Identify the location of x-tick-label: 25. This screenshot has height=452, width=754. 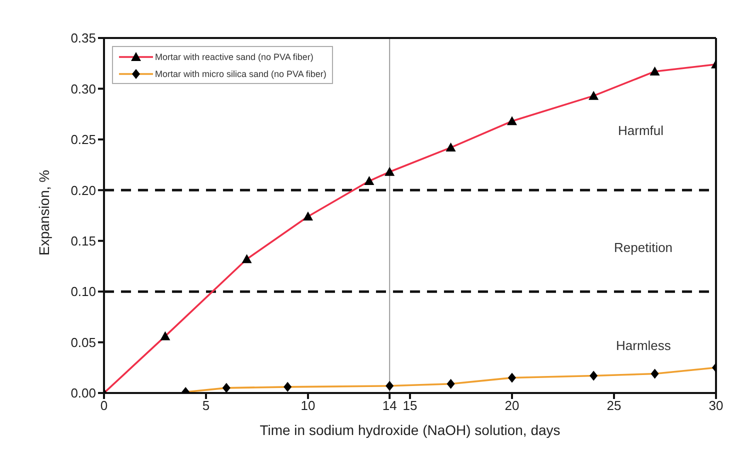
(614, 406).